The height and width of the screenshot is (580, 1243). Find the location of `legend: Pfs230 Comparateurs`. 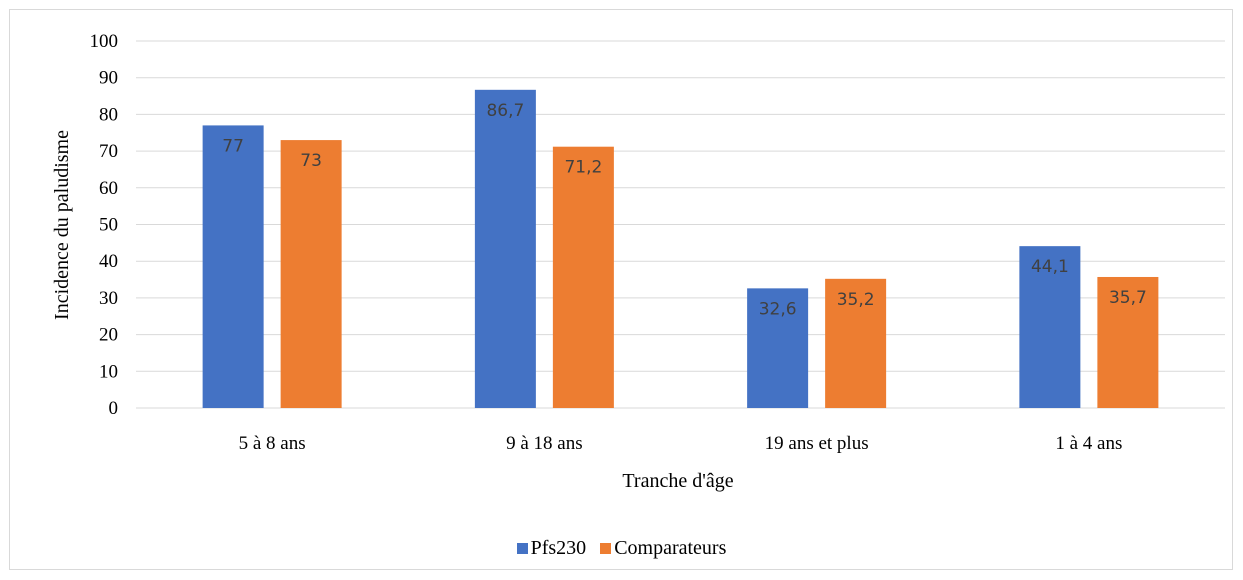

legend: Pfs230 Comparateurs is located at coordinates (621, 548).